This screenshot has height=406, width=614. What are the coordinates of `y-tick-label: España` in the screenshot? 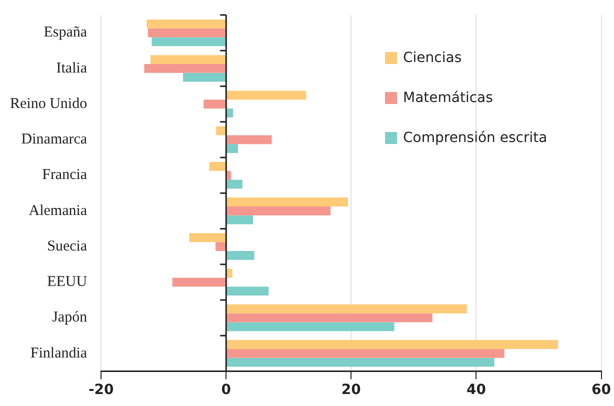 It's located at (66, 32).